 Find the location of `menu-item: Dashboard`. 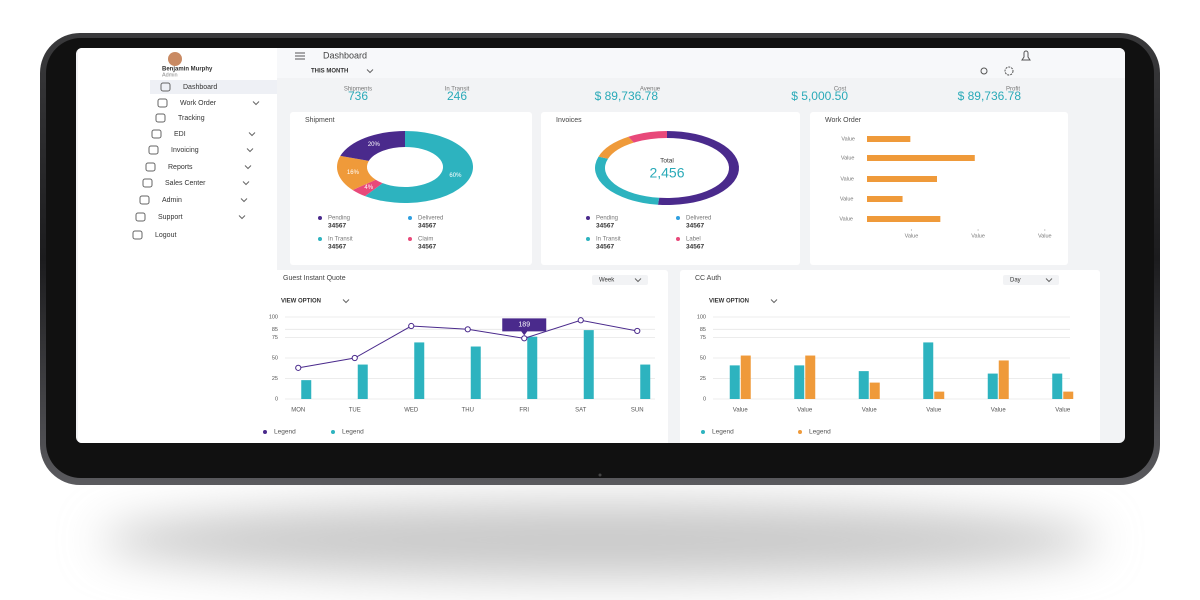

menu-item: Dashboard is located at coordinates (200, 87).